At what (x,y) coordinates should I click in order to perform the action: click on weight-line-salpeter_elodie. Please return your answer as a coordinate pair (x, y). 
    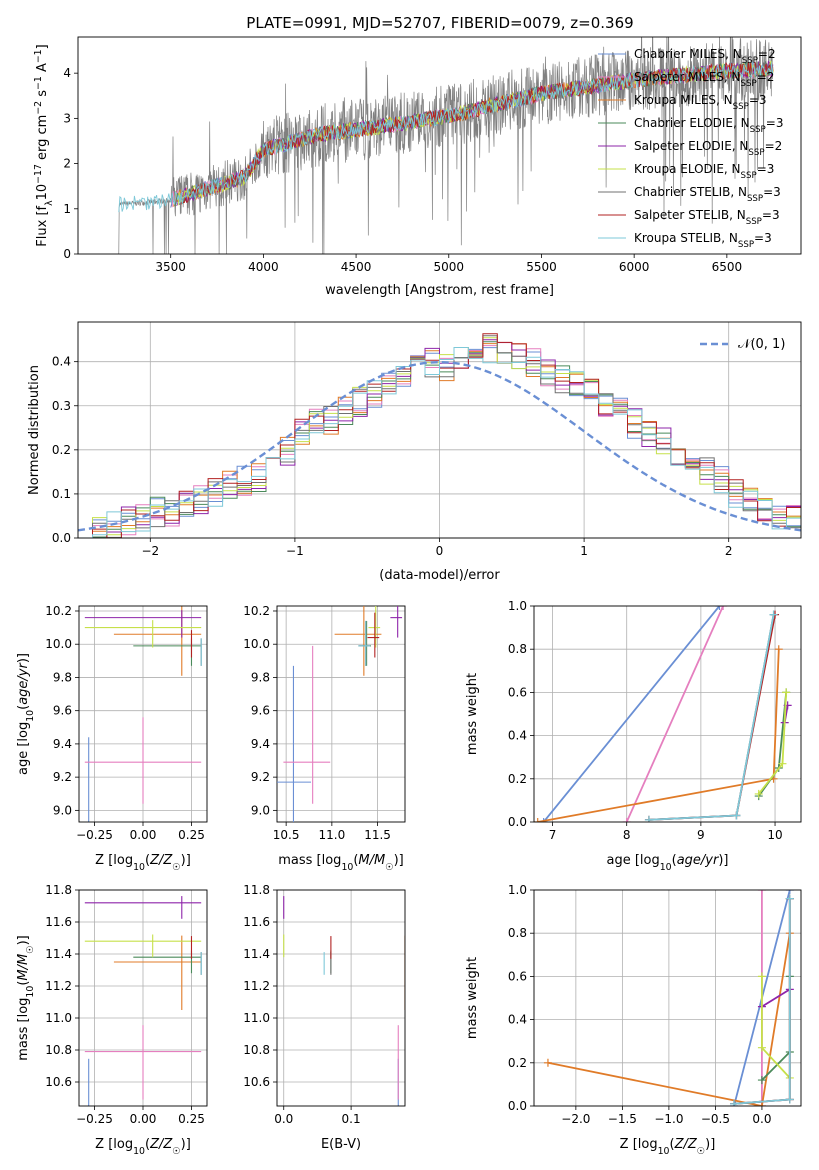
    Looking at the image, I should click on (776, 998).